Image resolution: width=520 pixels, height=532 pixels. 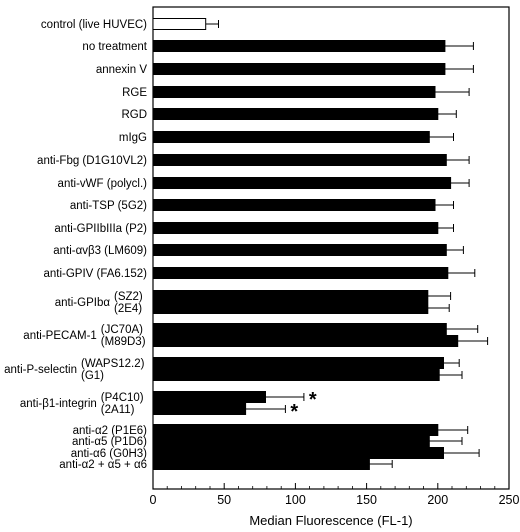 I want to click on category-label: anti-α2 (P1E6), so click(x=110, y=431).